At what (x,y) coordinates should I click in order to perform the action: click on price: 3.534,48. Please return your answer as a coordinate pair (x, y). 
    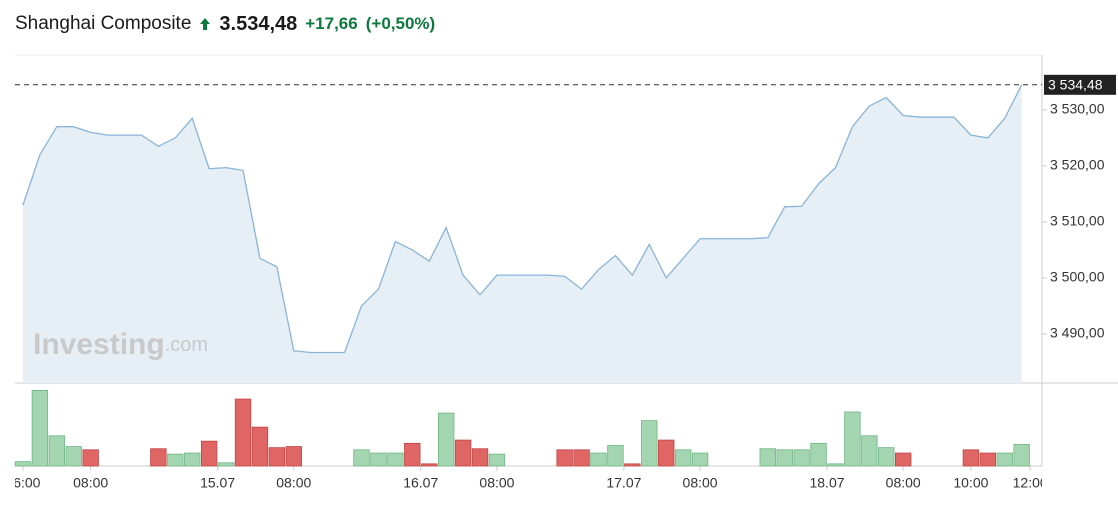
    Looking at the image, I should click on (258, 23).